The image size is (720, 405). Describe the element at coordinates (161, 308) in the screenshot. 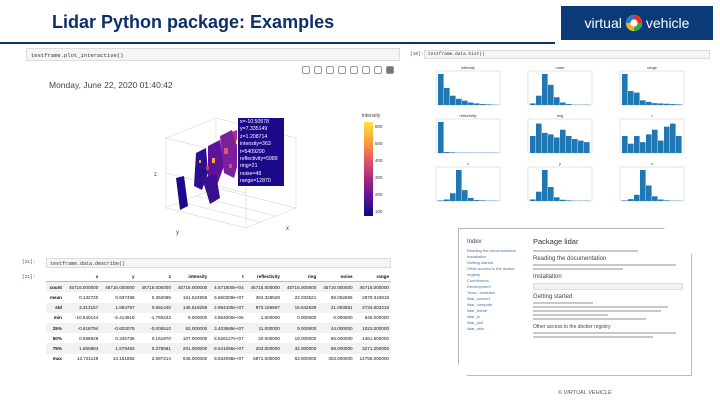

I see `table-cell: 0.681440` at that location.